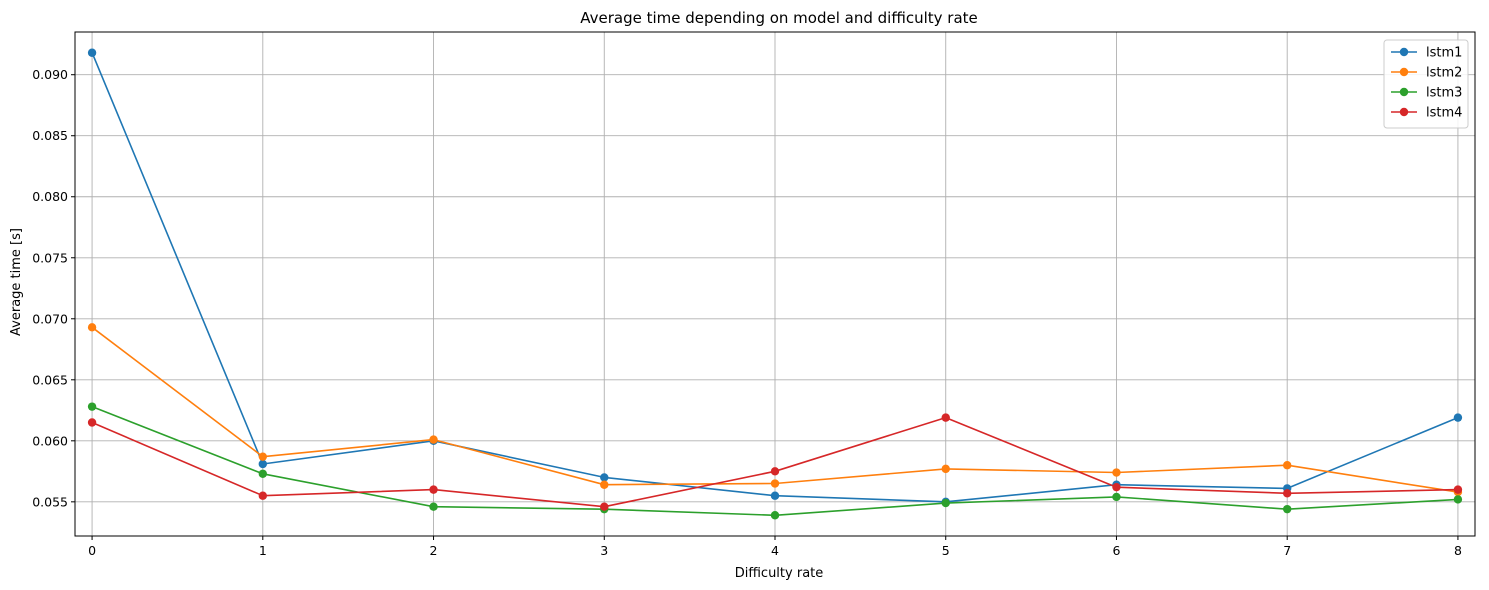 Image resolution: width=1489 pixels, height=590 pixels. Describe the element at coordinates (50, 74) in the screenshot. I see `y-tick-label: 0.090` at that location.